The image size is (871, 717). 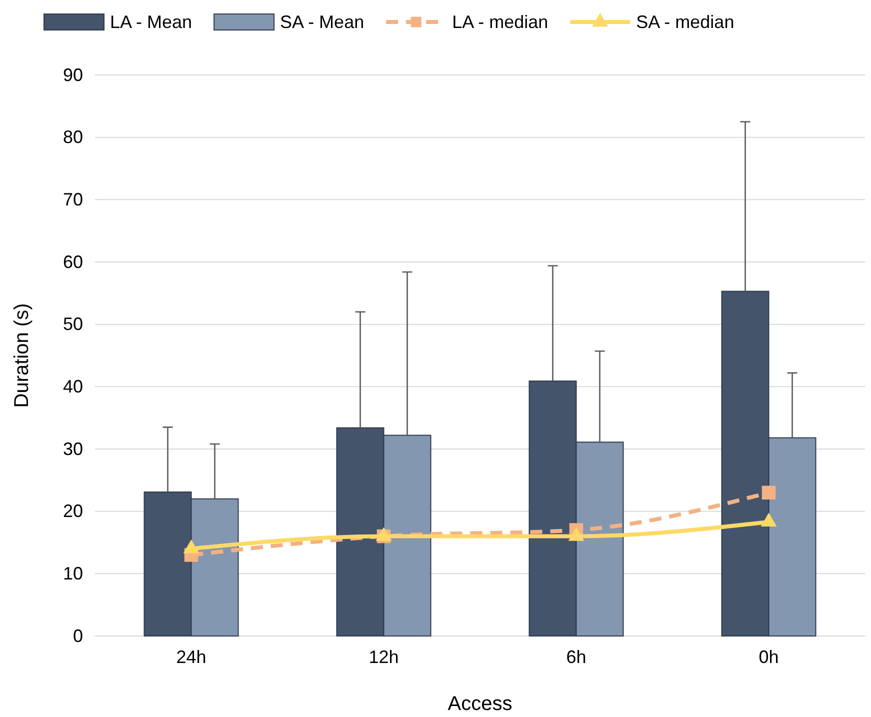 I want to click on y-tick-label: 0, so click(x=77, y=636).